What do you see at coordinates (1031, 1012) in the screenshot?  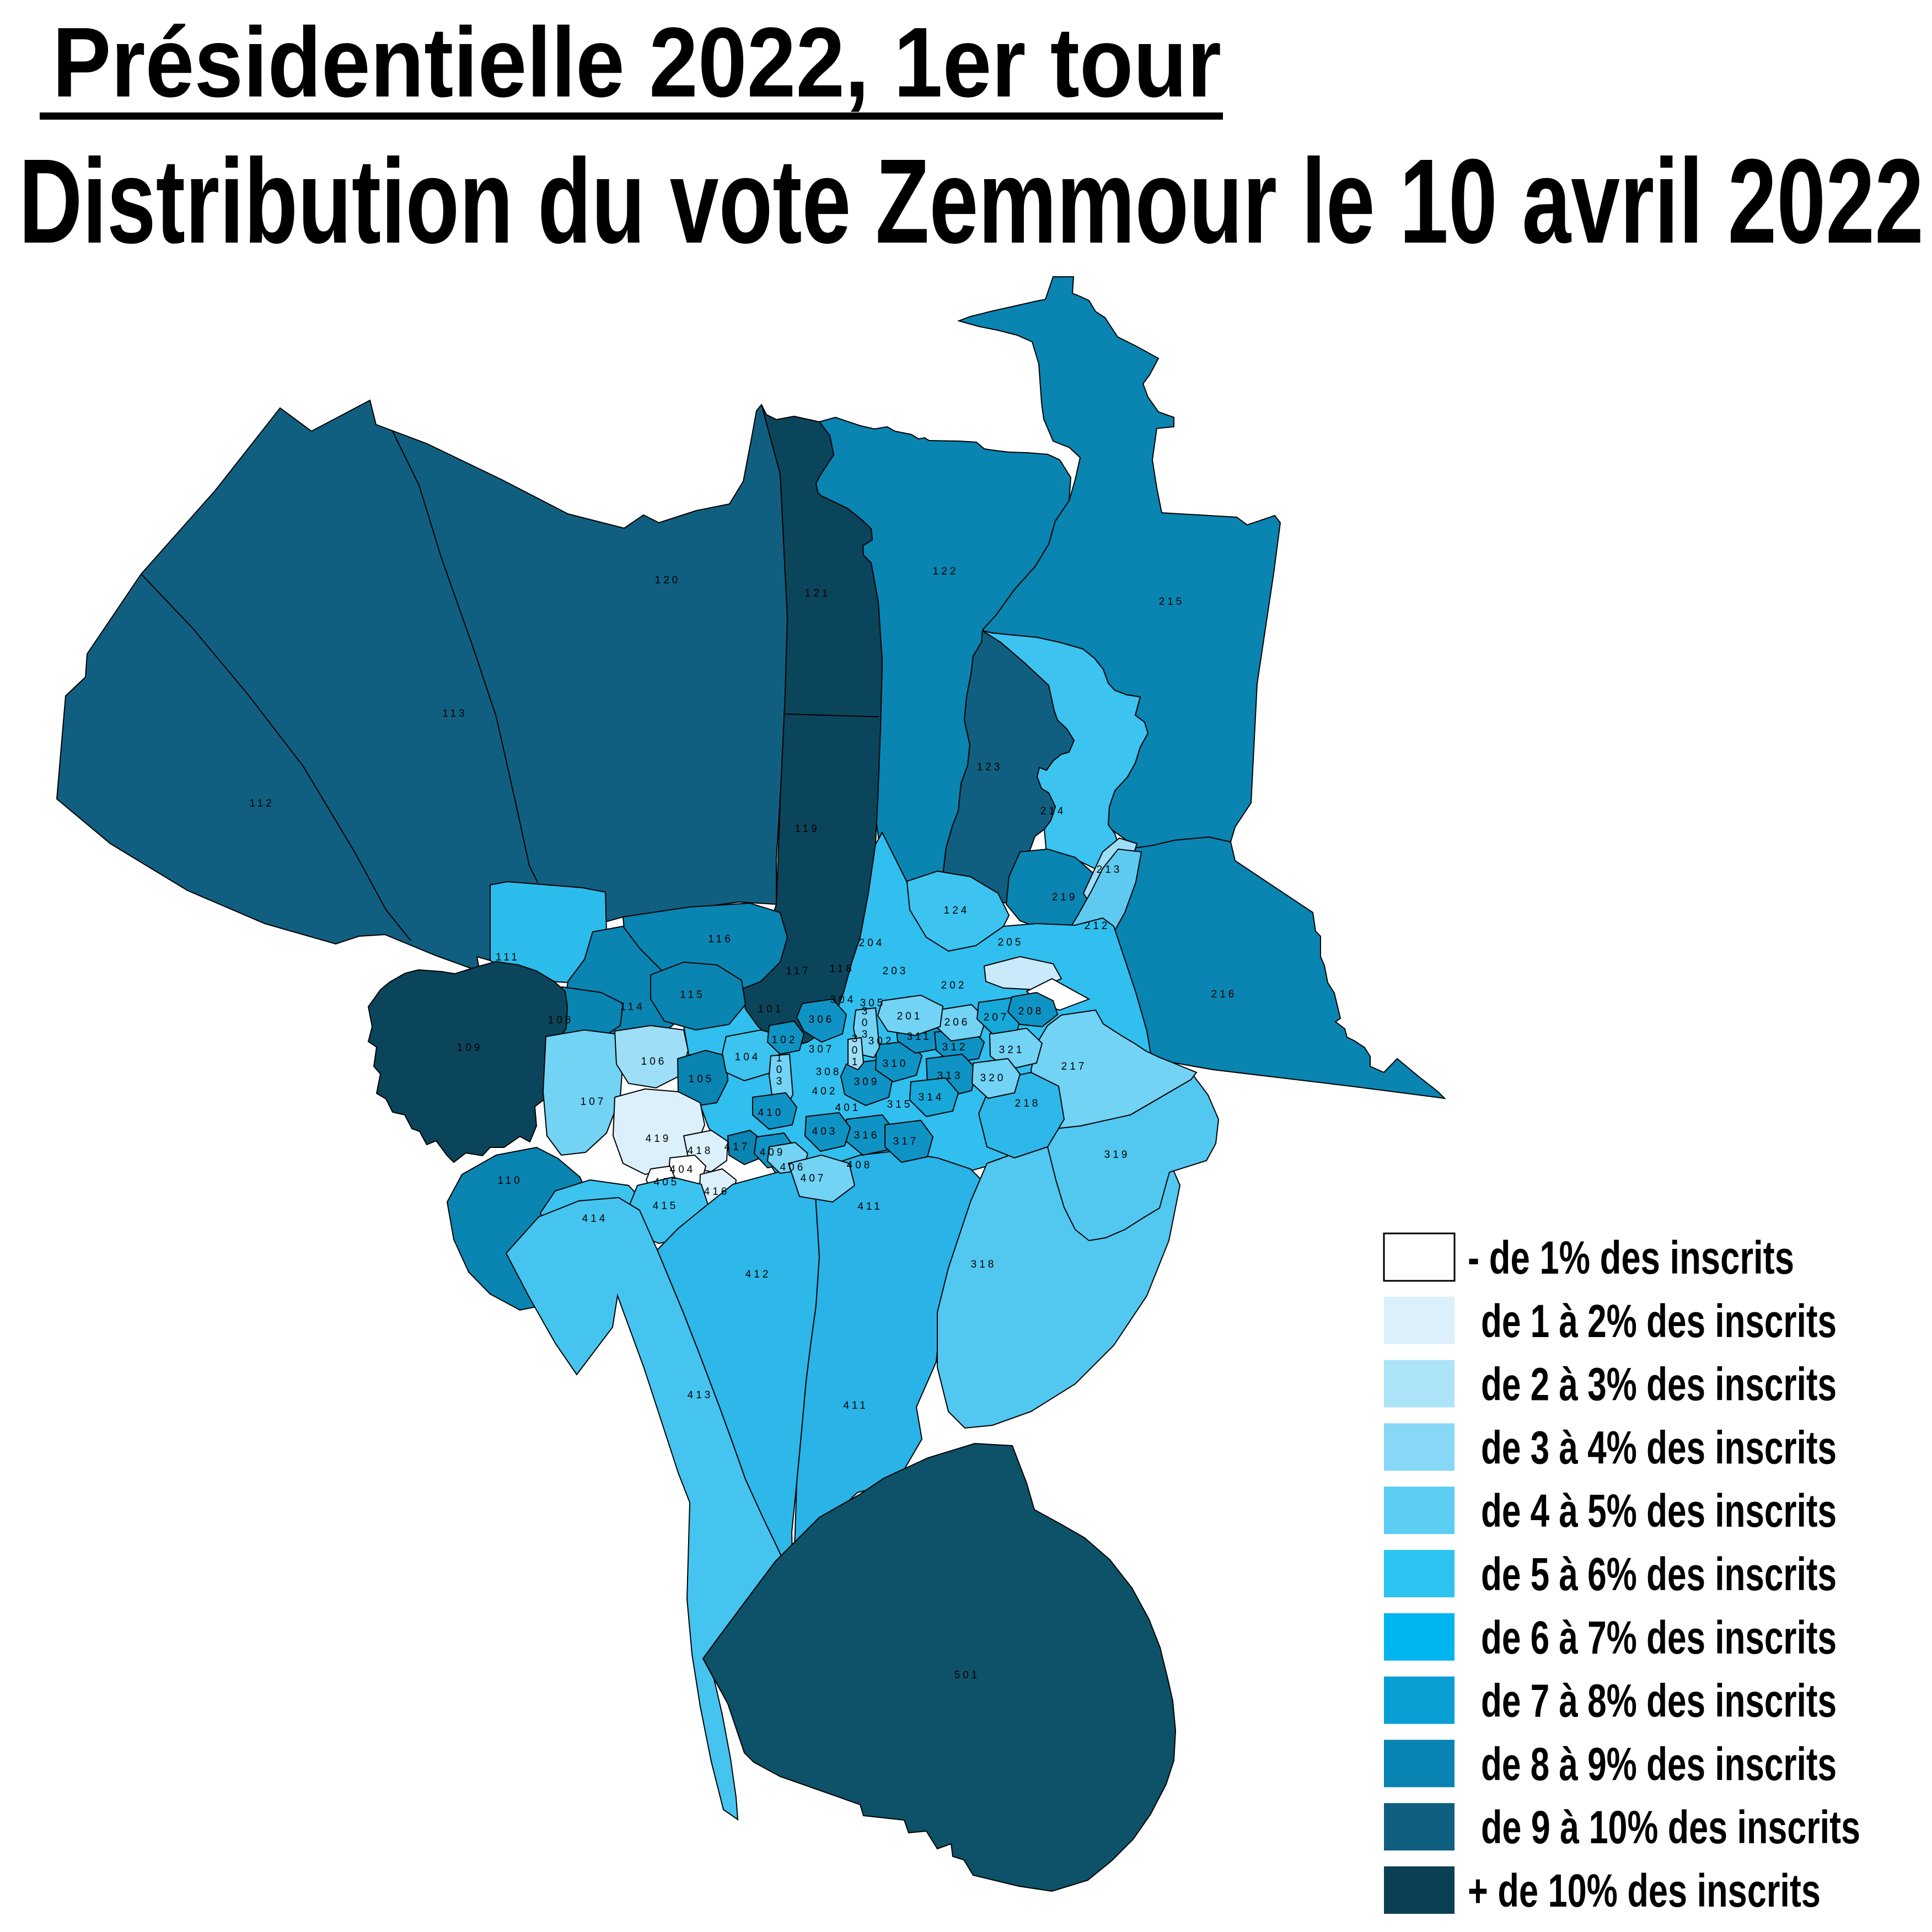 I see `svg-text: 208` at bounding box center [1031, 1012].